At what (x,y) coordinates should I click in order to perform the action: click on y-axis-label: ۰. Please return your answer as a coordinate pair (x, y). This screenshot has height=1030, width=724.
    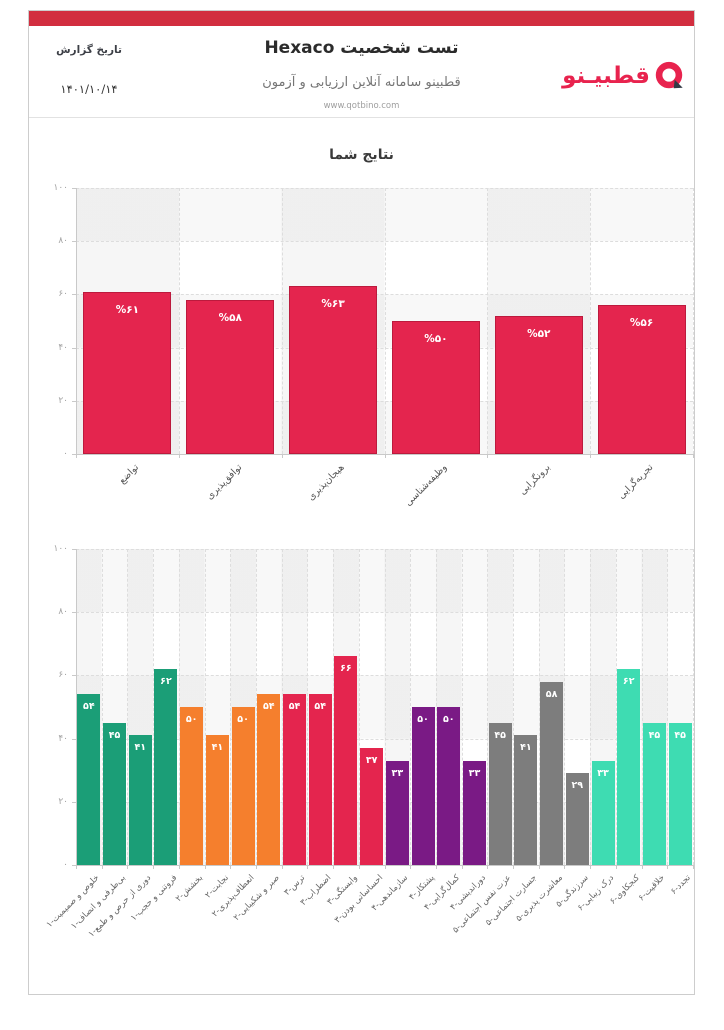
    Looking at the image, I should click on (65, 454).